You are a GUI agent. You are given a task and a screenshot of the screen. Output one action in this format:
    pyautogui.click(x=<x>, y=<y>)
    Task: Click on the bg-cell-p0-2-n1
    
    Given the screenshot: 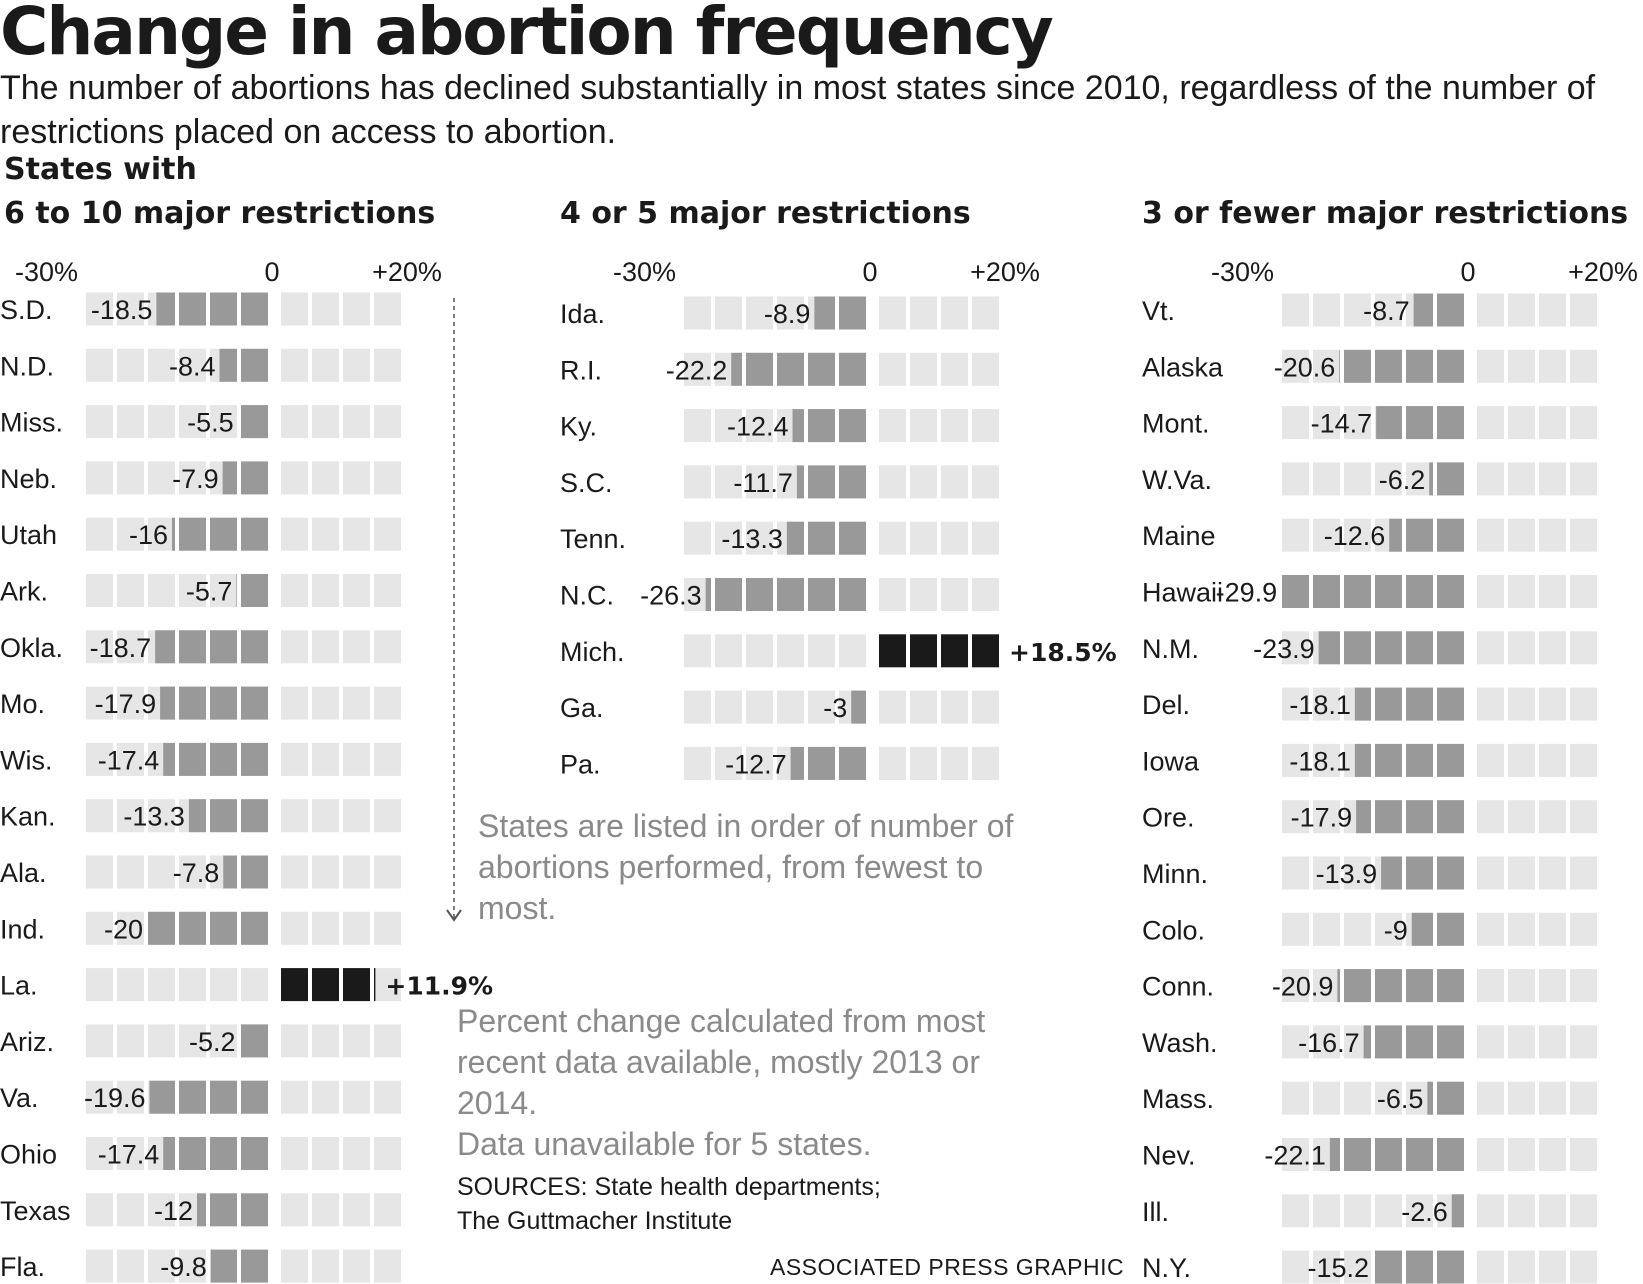 What is the action you would take?
    pyautogui.click(x=223, y=422)
    